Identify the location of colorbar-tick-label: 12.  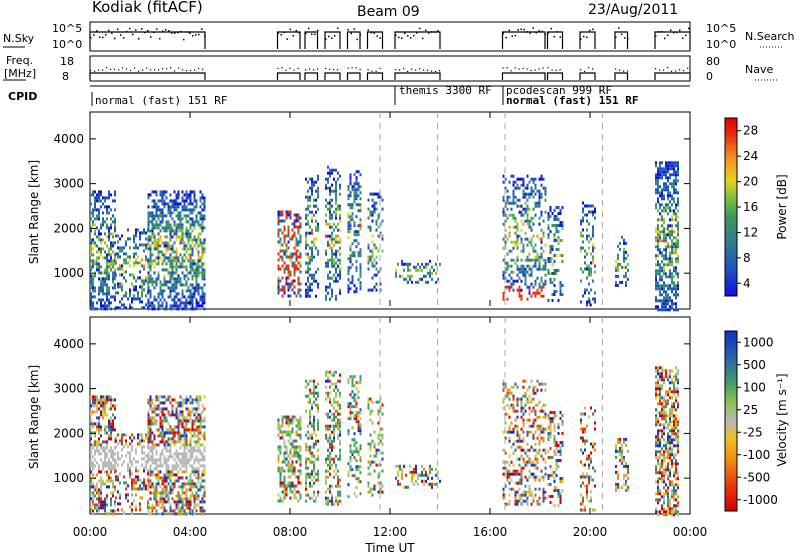
(750, 232).